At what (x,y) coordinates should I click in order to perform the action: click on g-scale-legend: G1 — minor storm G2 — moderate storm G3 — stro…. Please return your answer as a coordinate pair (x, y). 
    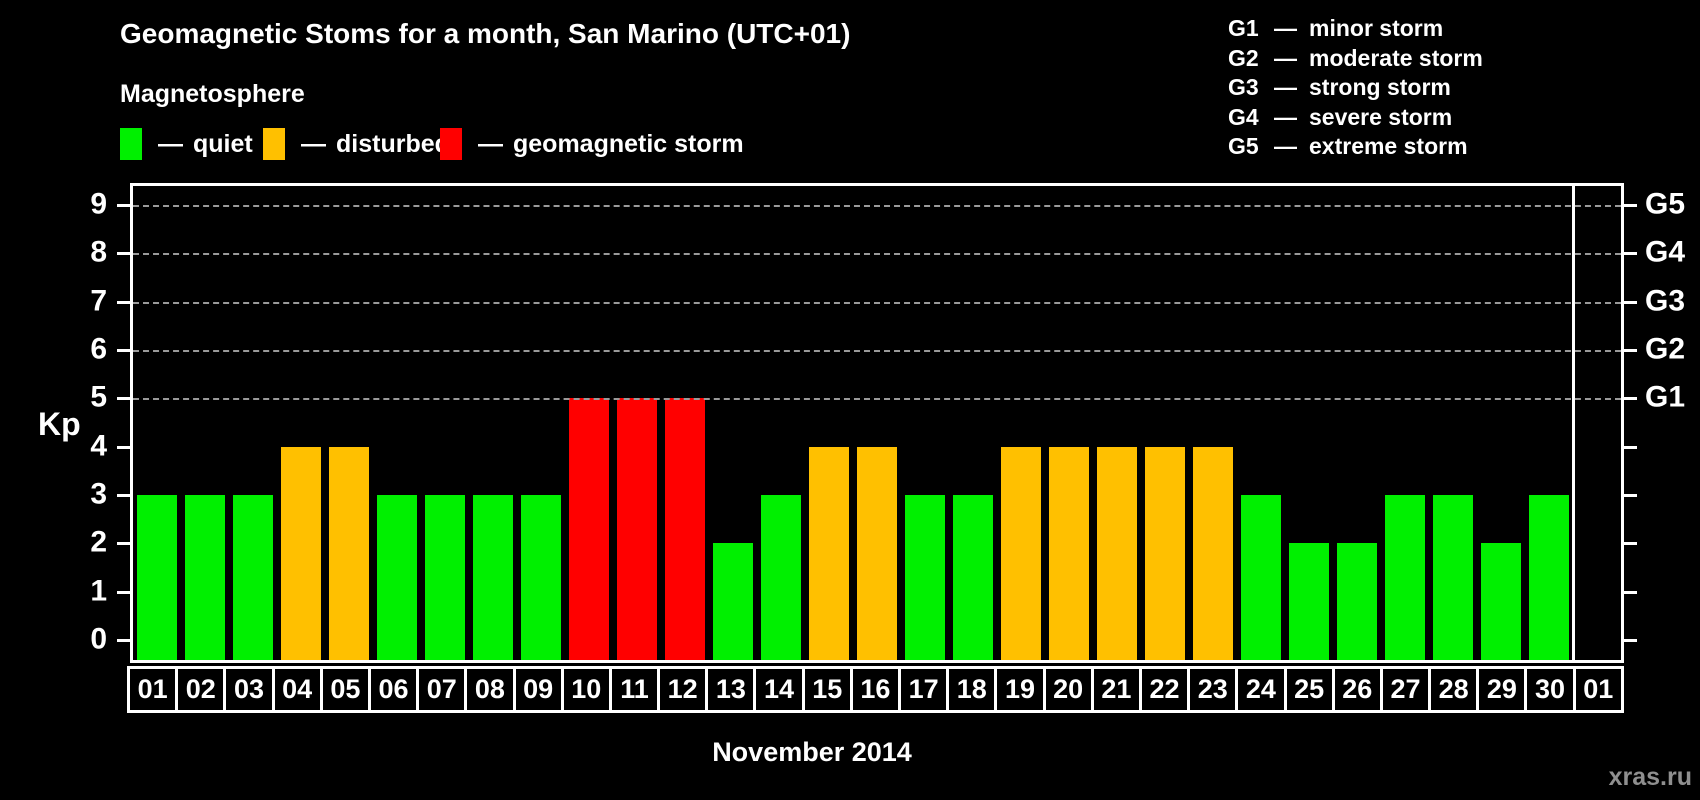
    Looking at the image, I should click on (1355, 88).